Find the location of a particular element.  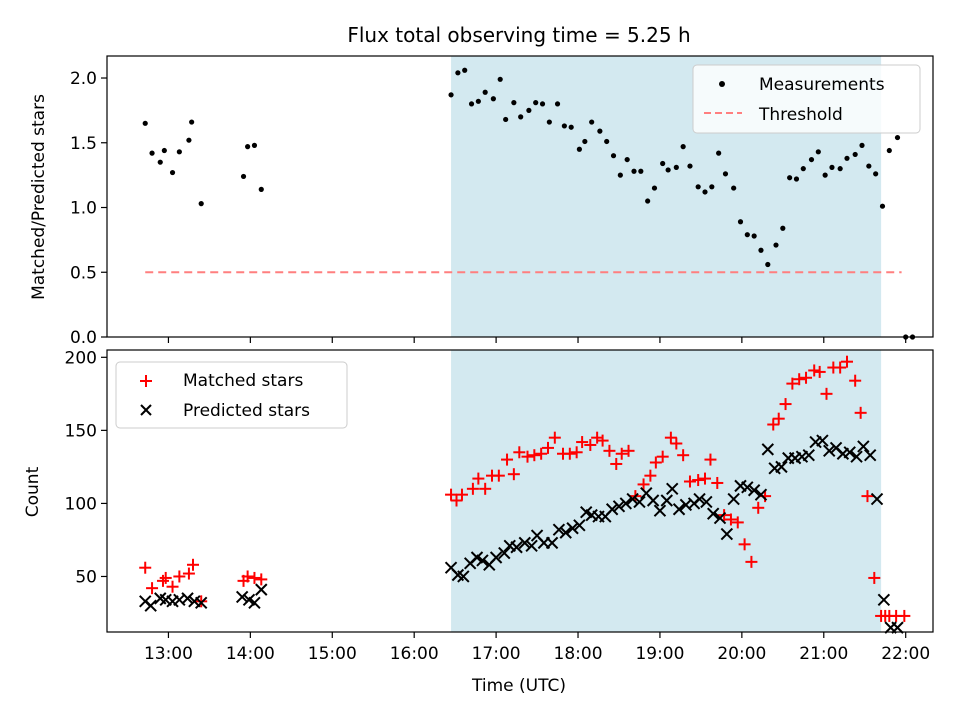

x-tick-label: 16:00 is located at coordinates (414, 654).